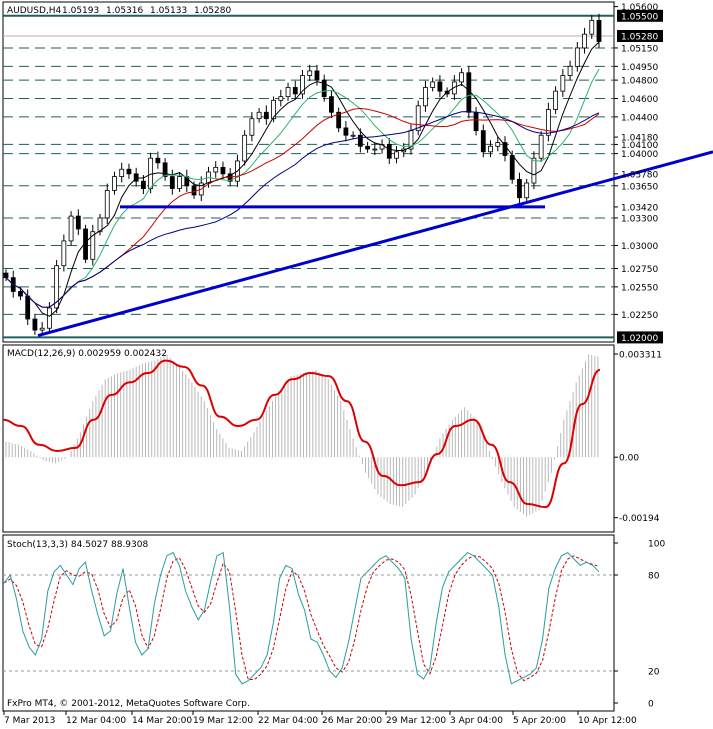 The width and height of the screenshot is (713, 729). Describe the element at coordinates (651, 705) in the screenshot. I see `stochastic-axis-label: 0` at that location.